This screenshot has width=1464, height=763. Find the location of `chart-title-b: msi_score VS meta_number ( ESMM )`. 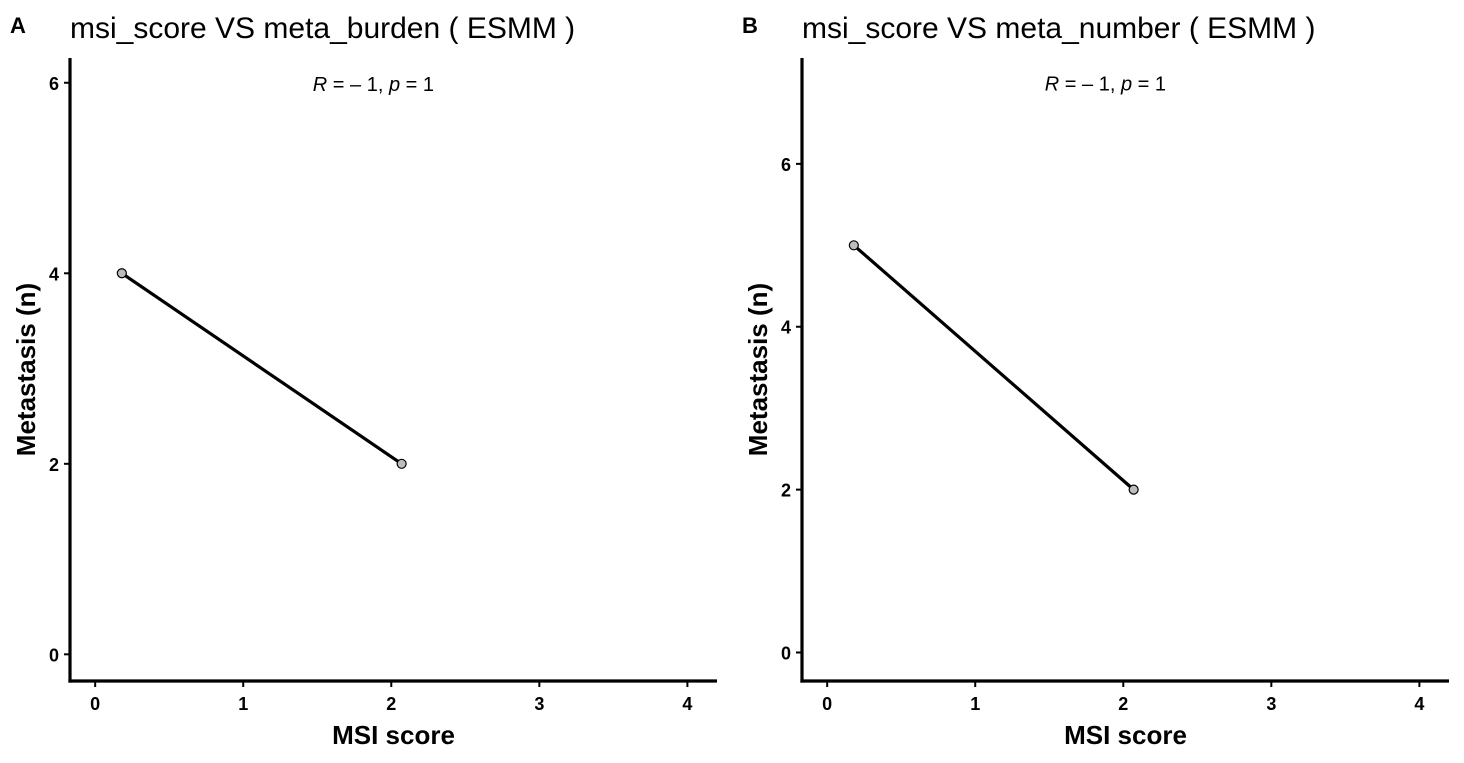

chart-title-b: msi_score VS meta_number ( ESMM ) is located at coordinates (1058, 28).